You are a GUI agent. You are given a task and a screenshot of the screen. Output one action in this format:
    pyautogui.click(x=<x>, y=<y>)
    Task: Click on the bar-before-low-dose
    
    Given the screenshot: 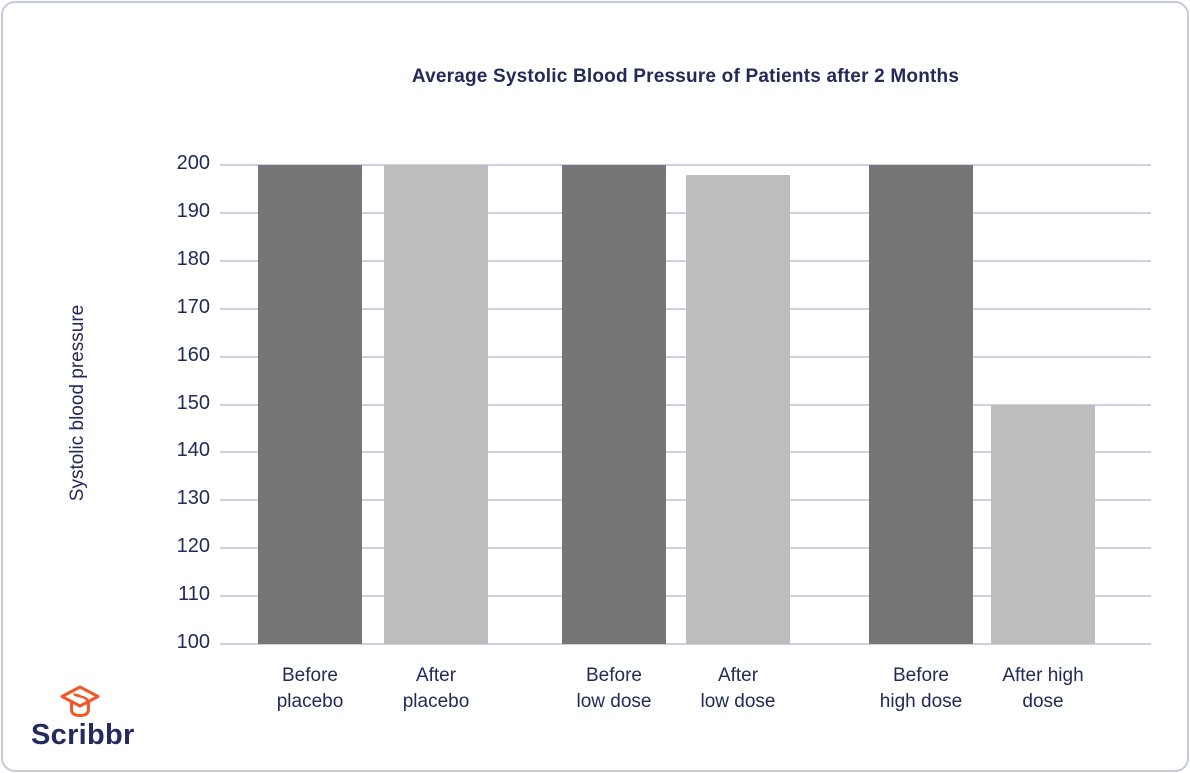 What is the action you would take?
    pyautogui.click(x=614, y=404)
    